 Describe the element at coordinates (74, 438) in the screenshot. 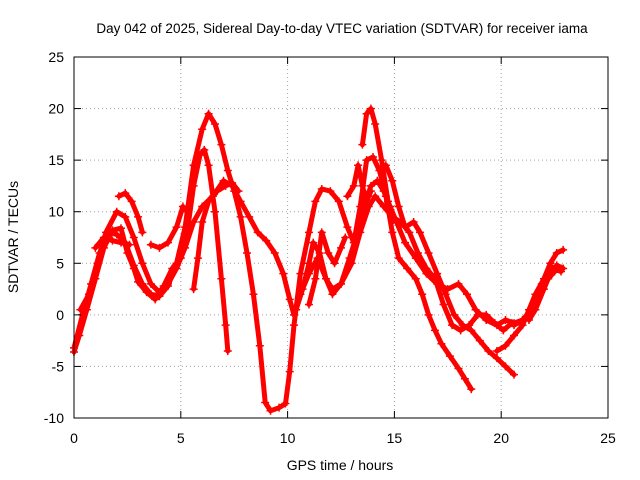

I see `x-tick-label: 0` at that location.